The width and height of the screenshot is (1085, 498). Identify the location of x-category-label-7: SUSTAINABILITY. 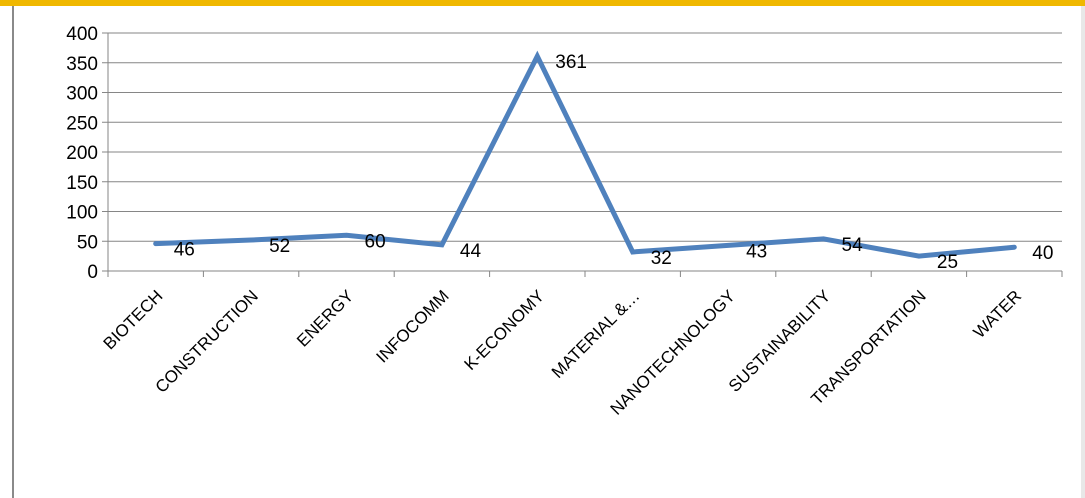
(779, 340).